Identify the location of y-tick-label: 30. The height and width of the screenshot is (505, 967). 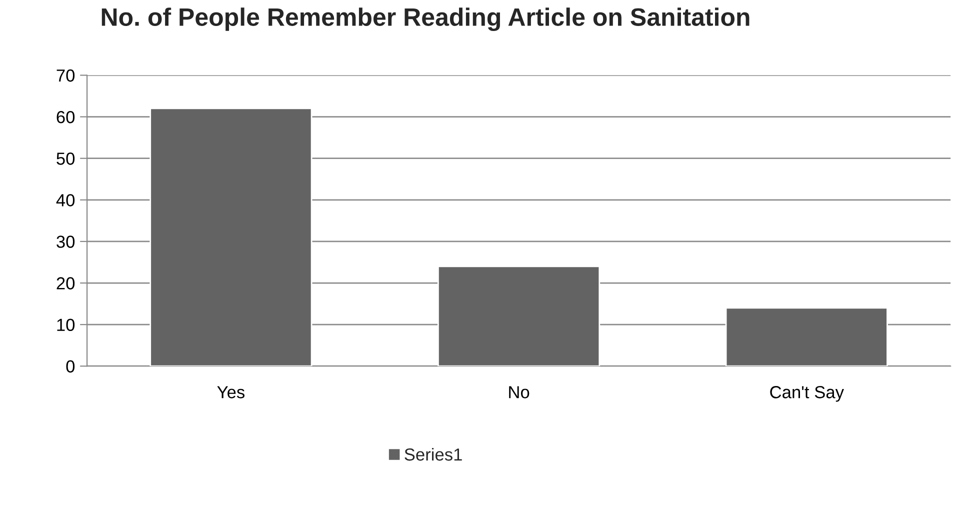
(65, 242).